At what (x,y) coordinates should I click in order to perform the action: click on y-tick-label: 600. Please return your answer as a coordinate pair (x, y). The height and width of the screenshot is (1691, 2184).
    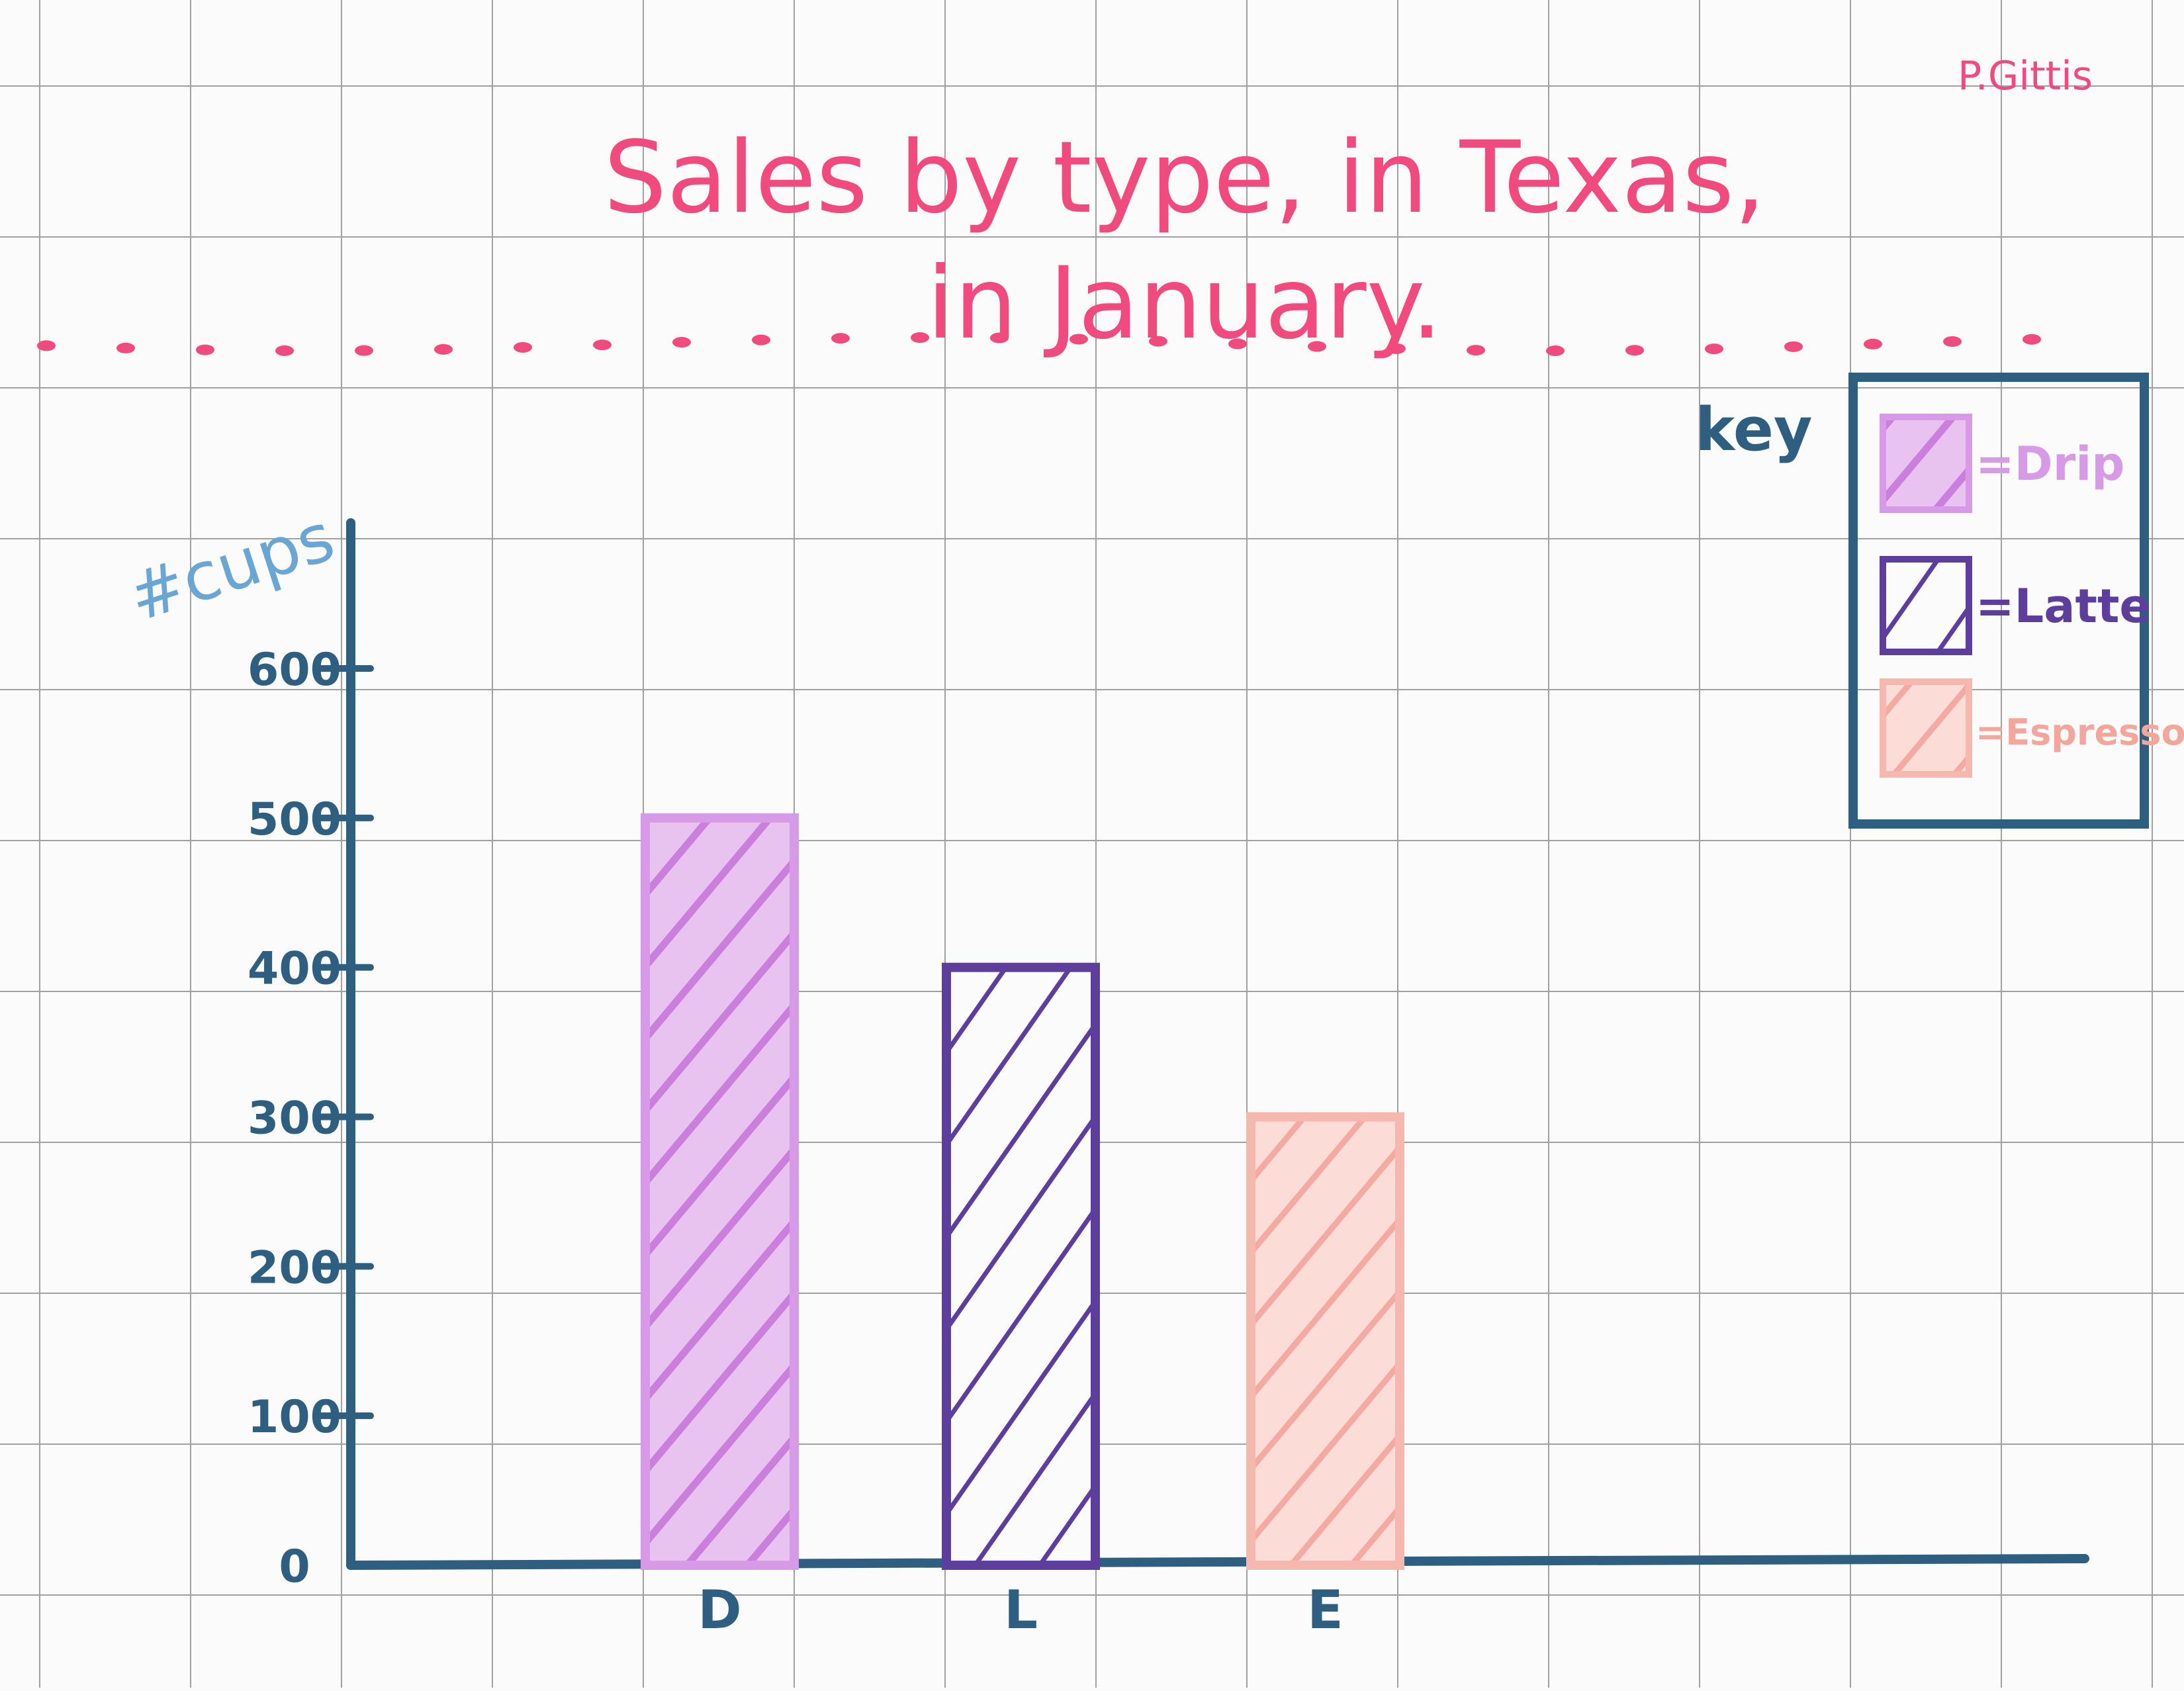
    Looking at the image, I should click on (294, 670).